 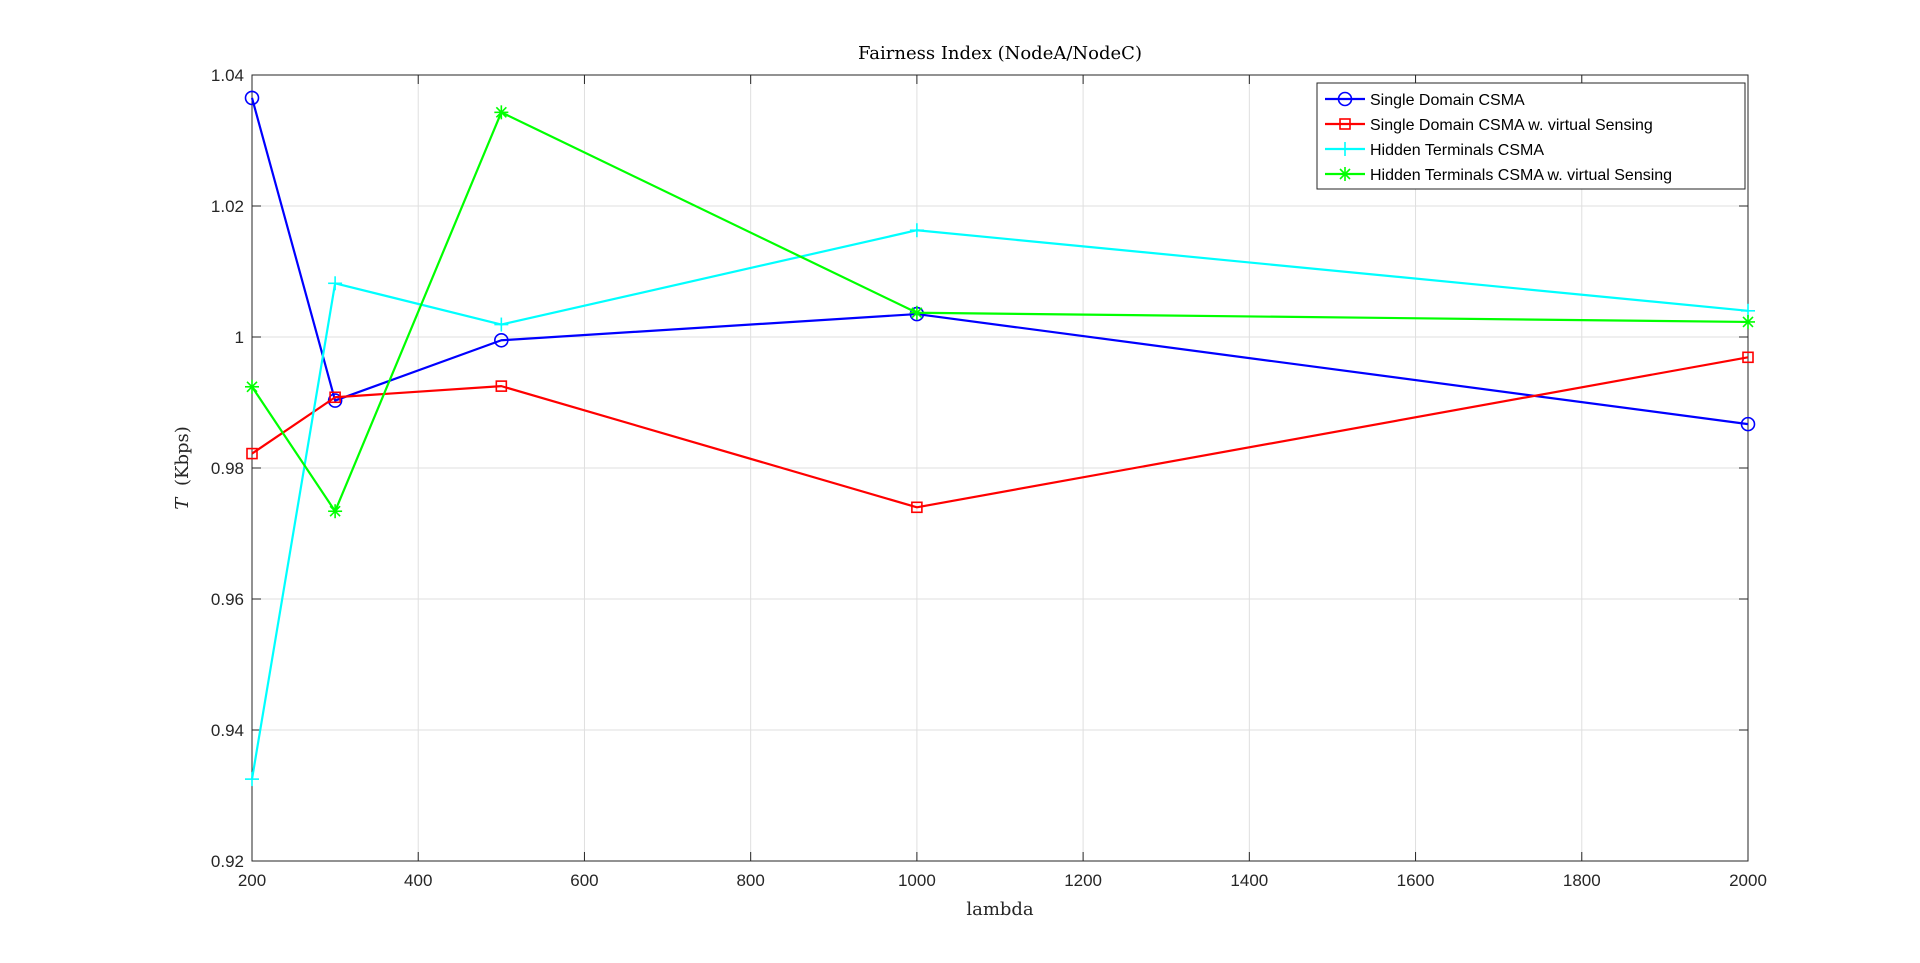 I want to click on legend-item: Hidden Terminals CSMA, so click(x=1434, y=150).